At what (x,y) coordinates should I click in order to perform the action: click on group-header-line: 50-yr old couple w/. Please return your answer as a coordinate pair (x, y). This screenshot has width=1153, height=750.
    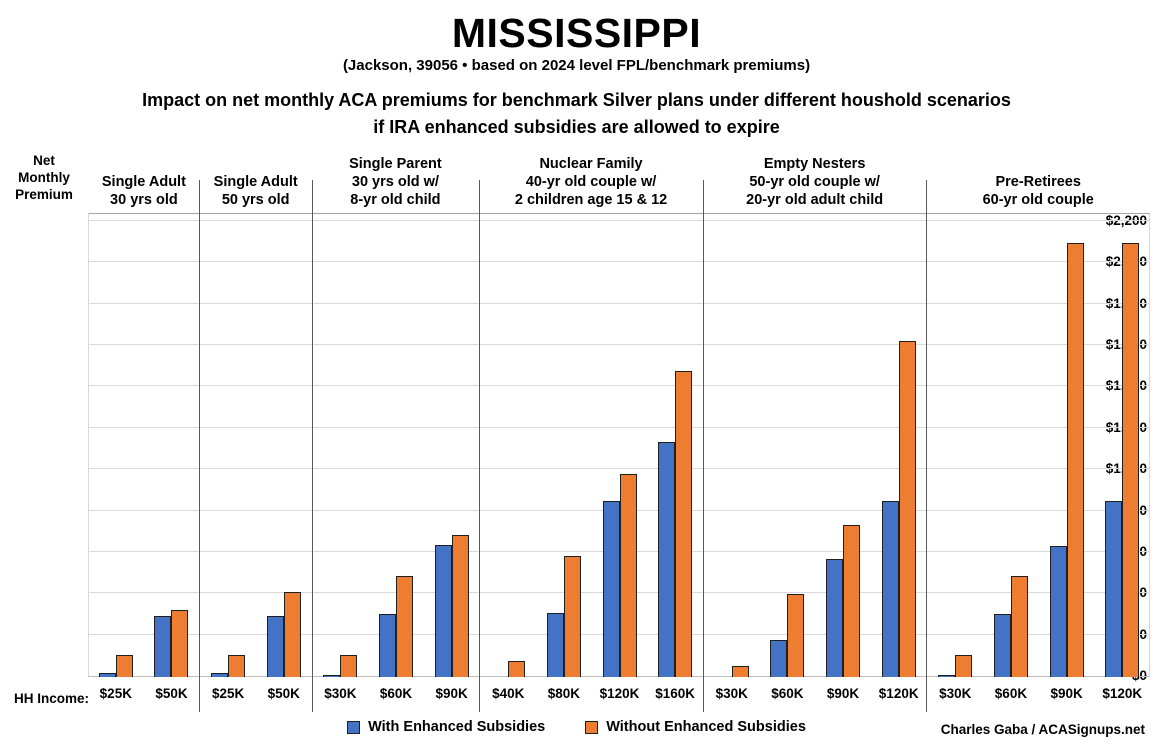
    Looking at the image, I should click on (814, 182).